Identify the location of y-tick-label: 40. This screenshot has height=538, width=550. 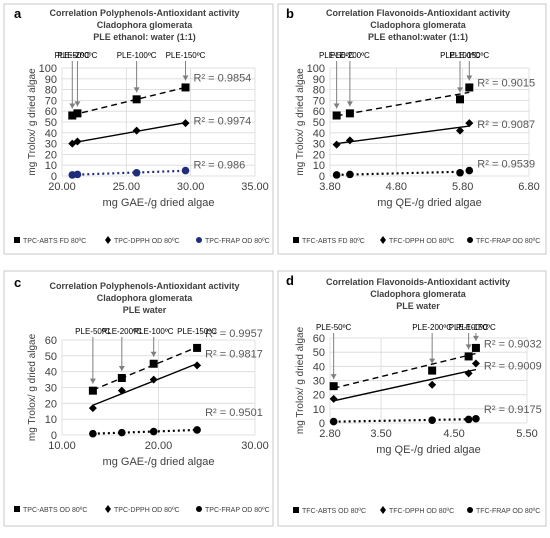
(319, 367).